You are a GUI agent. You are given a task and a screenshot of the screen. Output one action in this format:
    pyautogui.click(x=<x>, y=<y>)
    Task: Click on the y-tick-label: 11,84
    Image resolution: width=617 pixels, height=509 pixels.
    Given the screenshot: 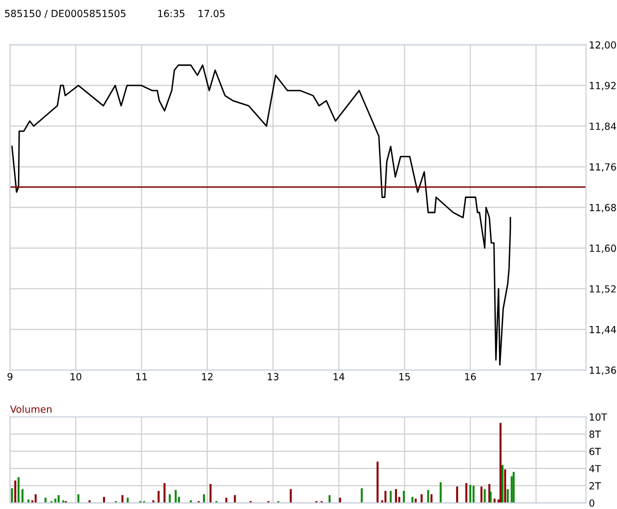 What is the action you would take?
    pyautogui.click(x=603, y=126)
    